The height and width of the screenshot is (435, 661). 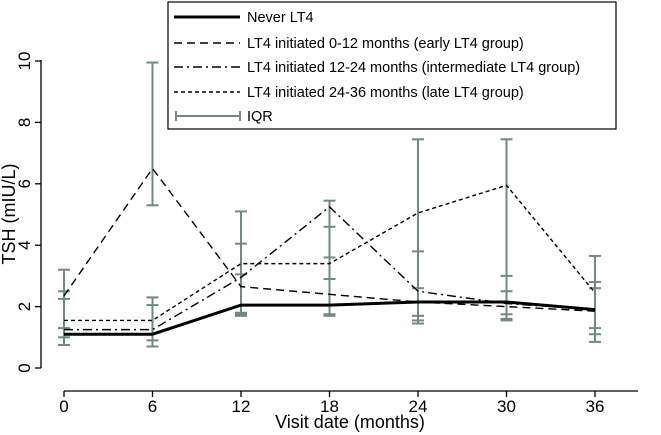 I want to click on x-axis-title: Visit date (months), so click(x=350, y=422).